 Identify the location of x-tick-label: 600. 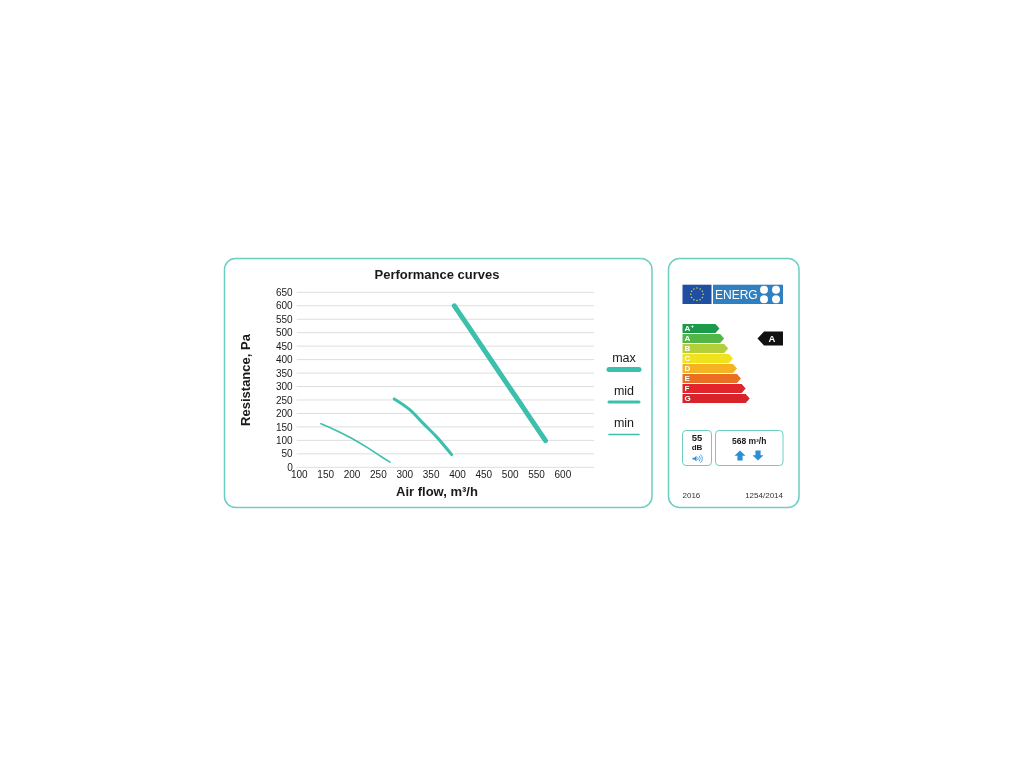
(563, 474).